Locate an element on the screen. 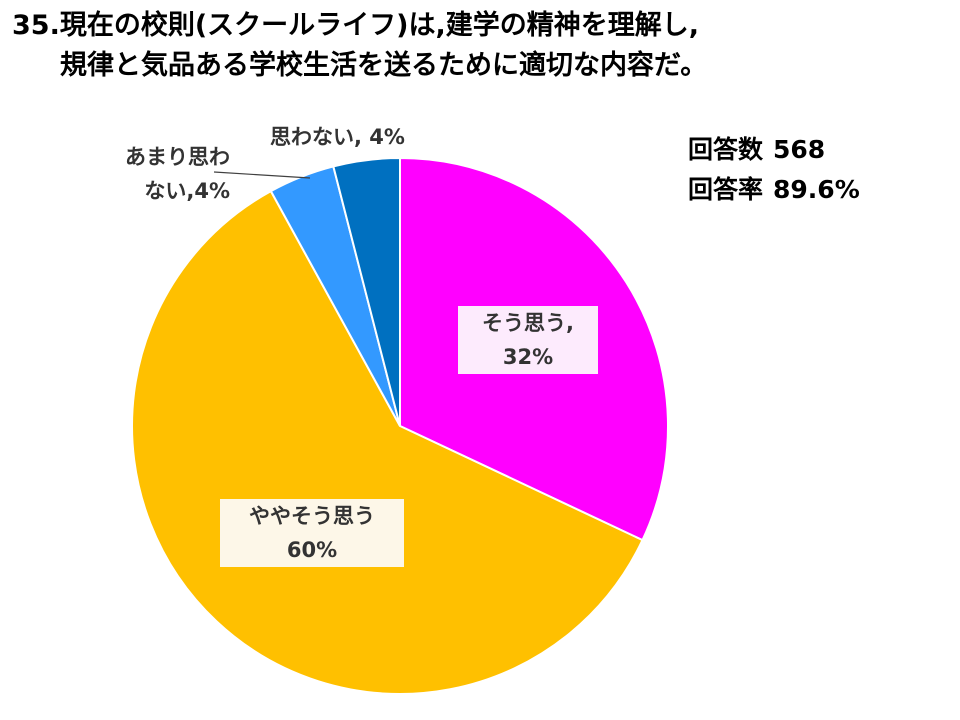 The image size is (960, 720). slice-label-rarely-agree: あまり思わ ない,4% is located at coordinates (150, 174).